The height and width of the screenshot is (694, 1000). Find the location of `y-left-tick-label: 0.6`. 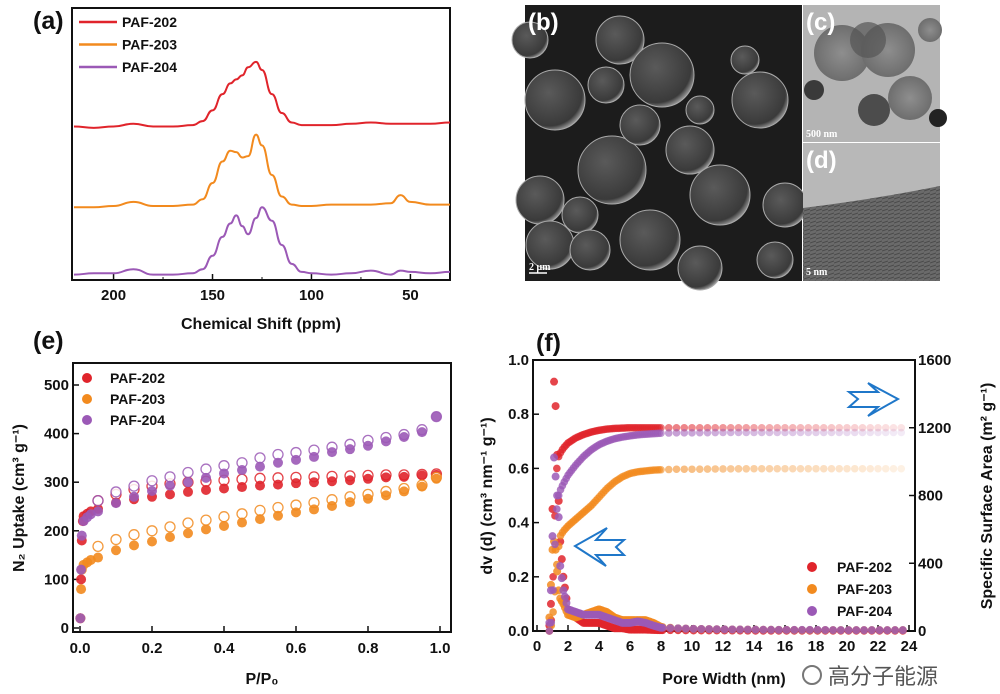

y-left-tick-label: 0.6 is located at coordinates (518, 468).